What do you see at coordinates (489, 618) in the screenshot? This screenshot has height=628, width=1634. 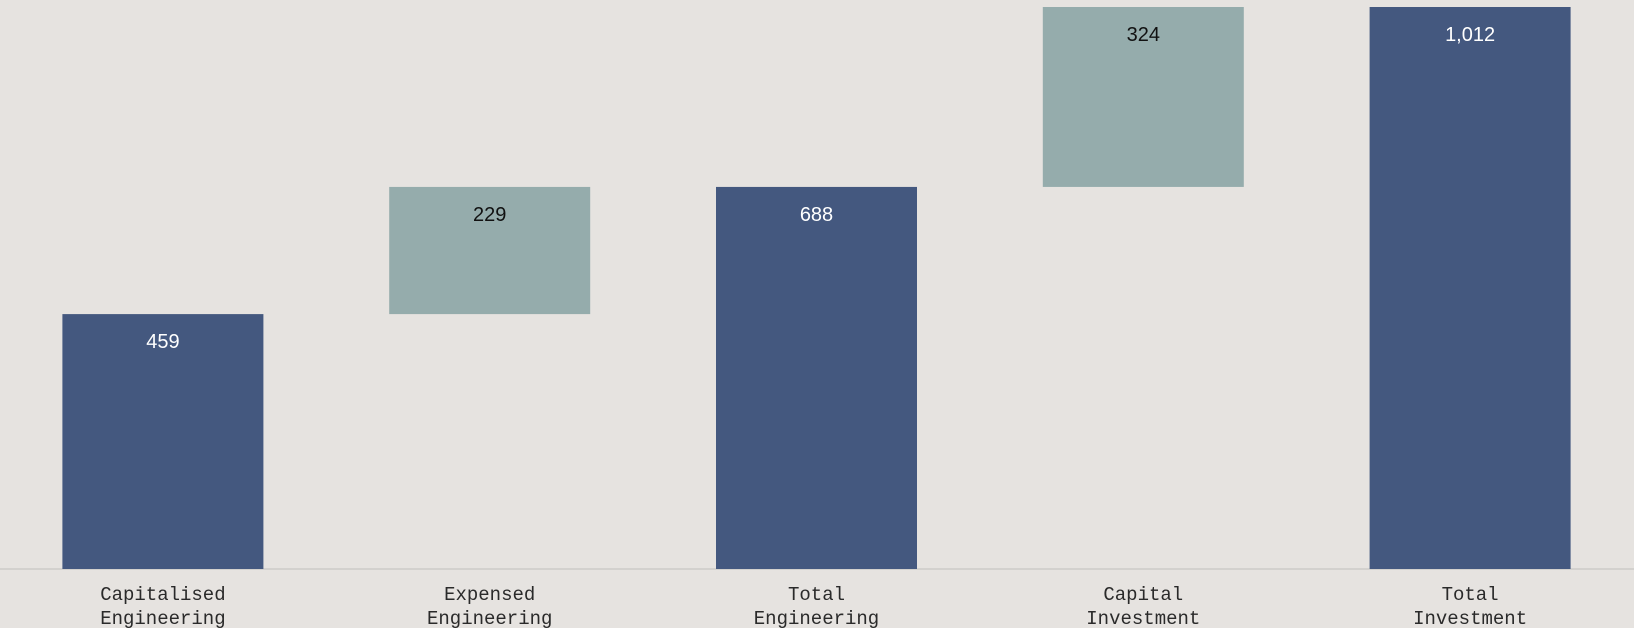 I see `category-label-1-line-1: Engineering` at bounding box center [489, 618].